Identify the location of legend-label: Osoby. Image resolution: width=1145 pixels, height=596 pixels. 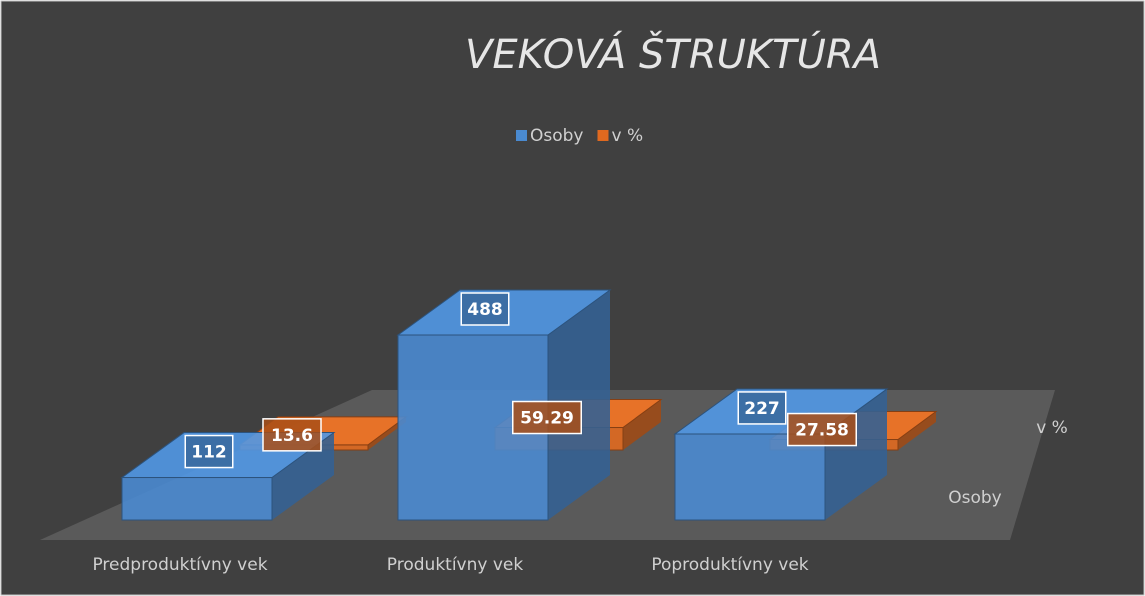
(557, 136).